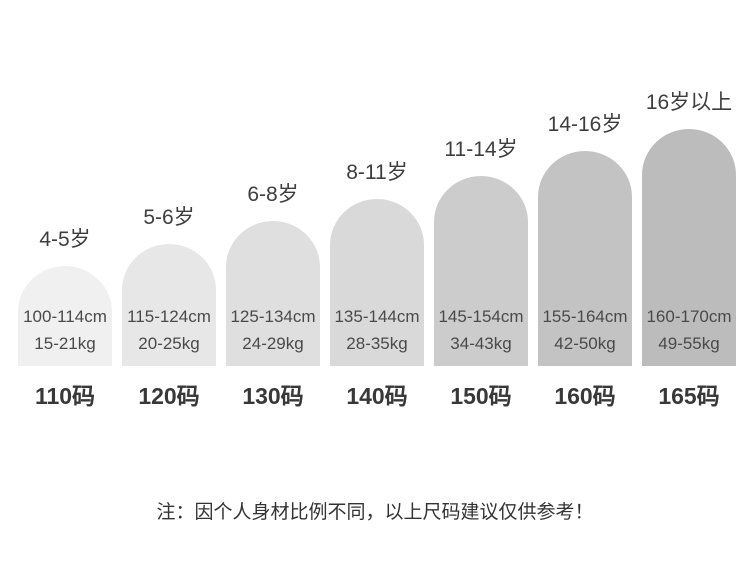  Describe the element at coordinates (377, 396) in the screenshot. I see `size-code-label: 140码` at that location.